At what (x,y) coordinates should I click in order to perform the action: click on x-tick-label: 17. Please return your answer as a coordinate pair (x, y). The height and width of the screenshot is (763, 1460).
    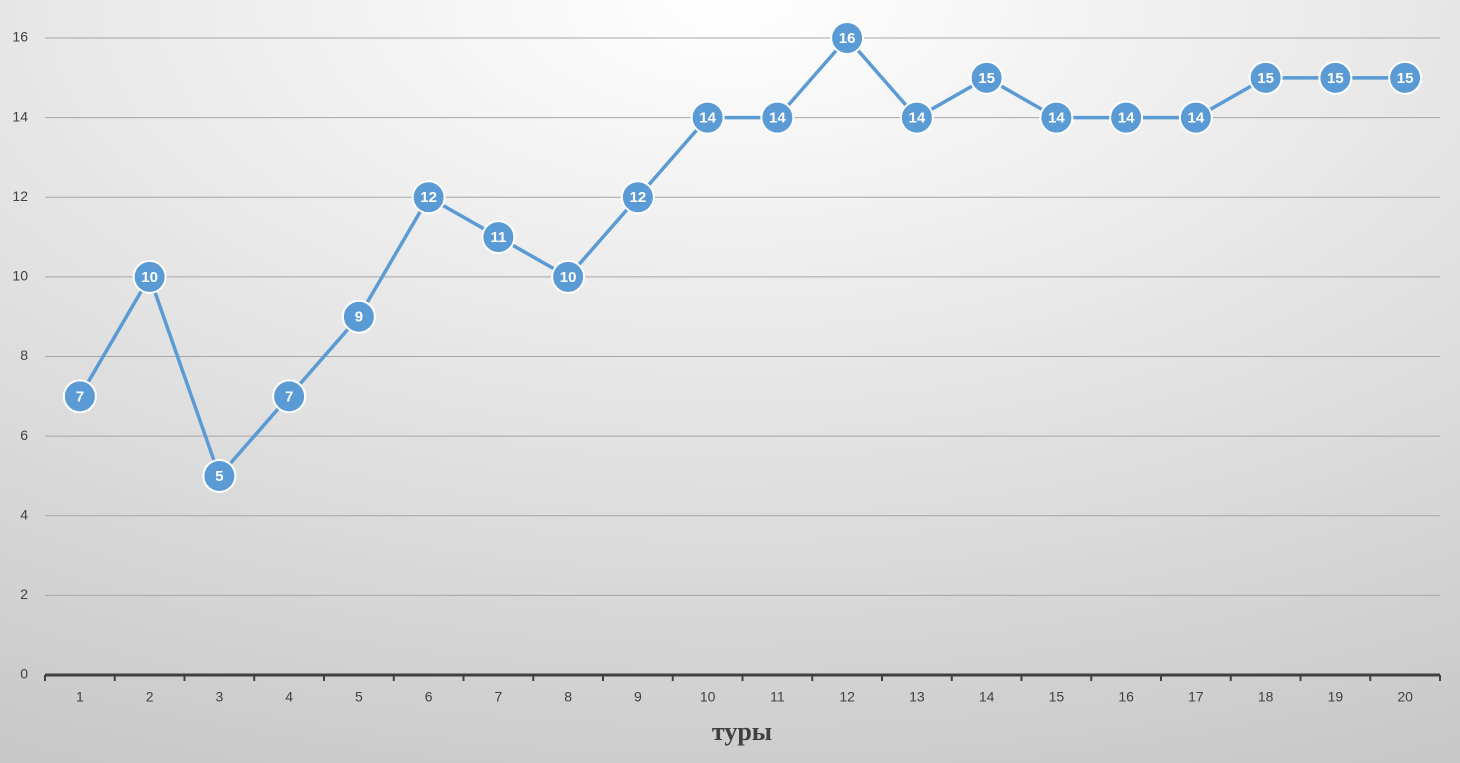
    Looking at the image, I should click on (1196, 697).